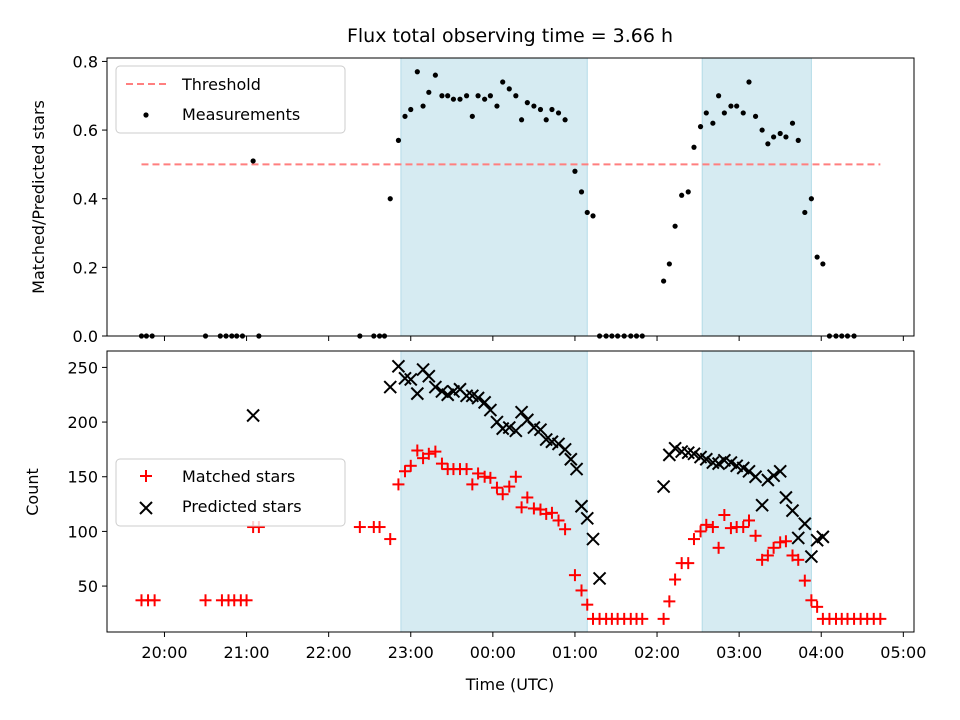 The image size is (960, 720). What do you see at coordinates (533, 338) in the screenshot?
I see `top-x-ticks` at bounding box center [533, 338].